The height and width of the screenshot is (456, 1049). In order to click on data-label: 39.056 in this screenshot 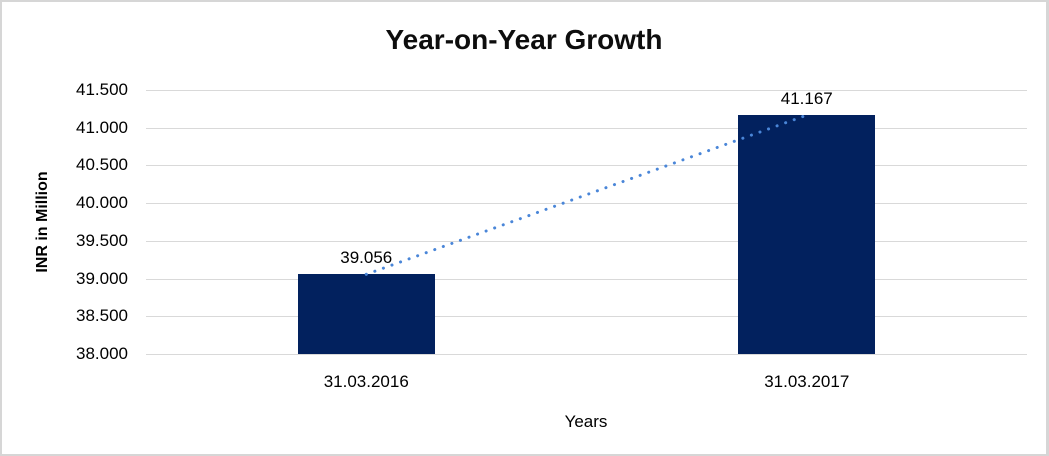, I will do `click(366, 258)`.